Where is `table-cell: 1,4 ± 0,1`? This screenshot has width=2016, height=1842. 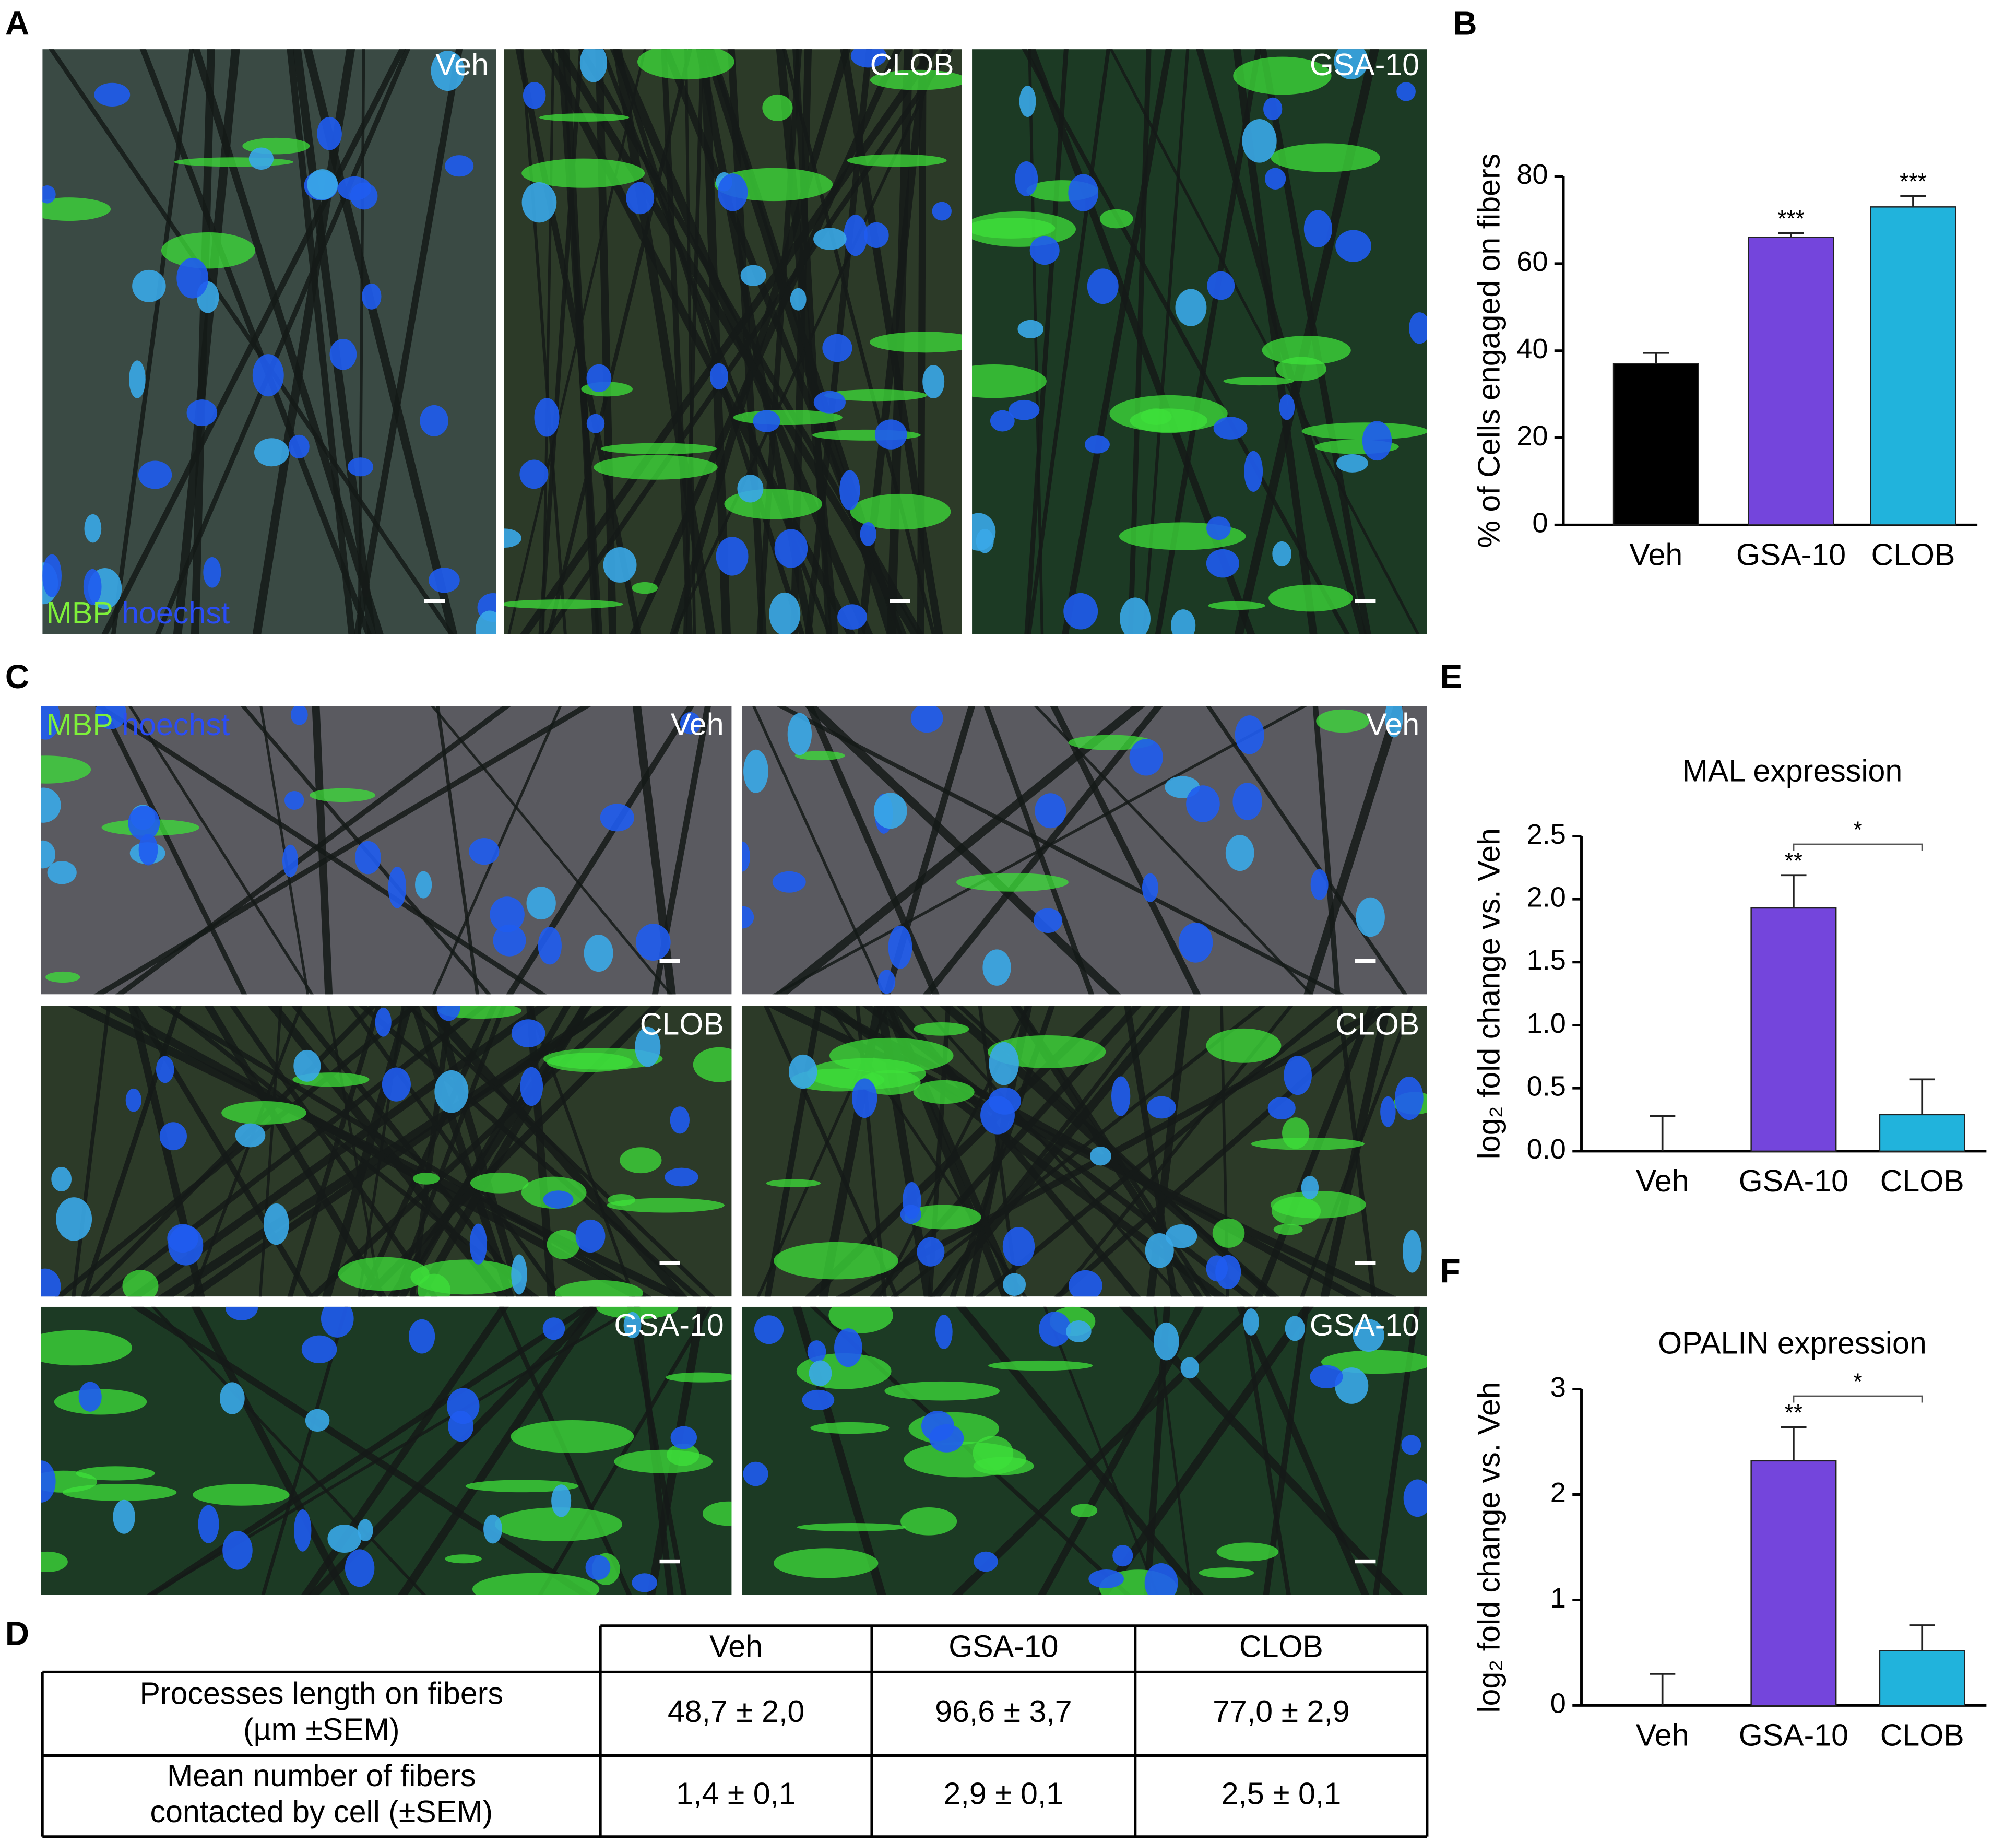 table-cell: 1,4 ± 0,1 is located at coordinates (736, 1793).